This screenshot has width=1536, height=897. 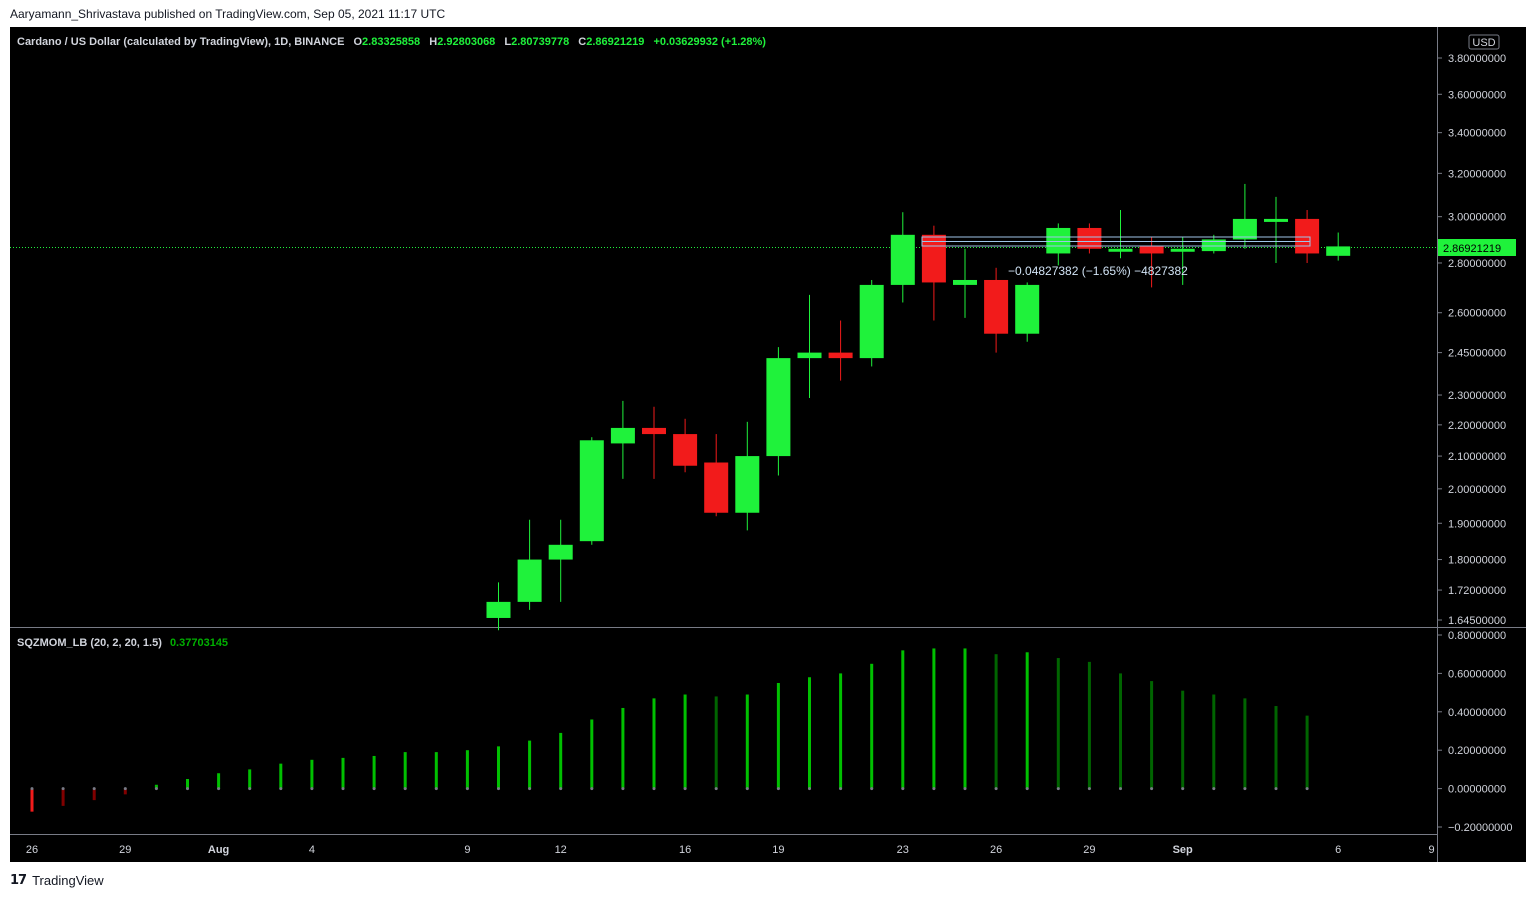 I want to click on time-tick-label: Aug, so click(x=218, y=850).